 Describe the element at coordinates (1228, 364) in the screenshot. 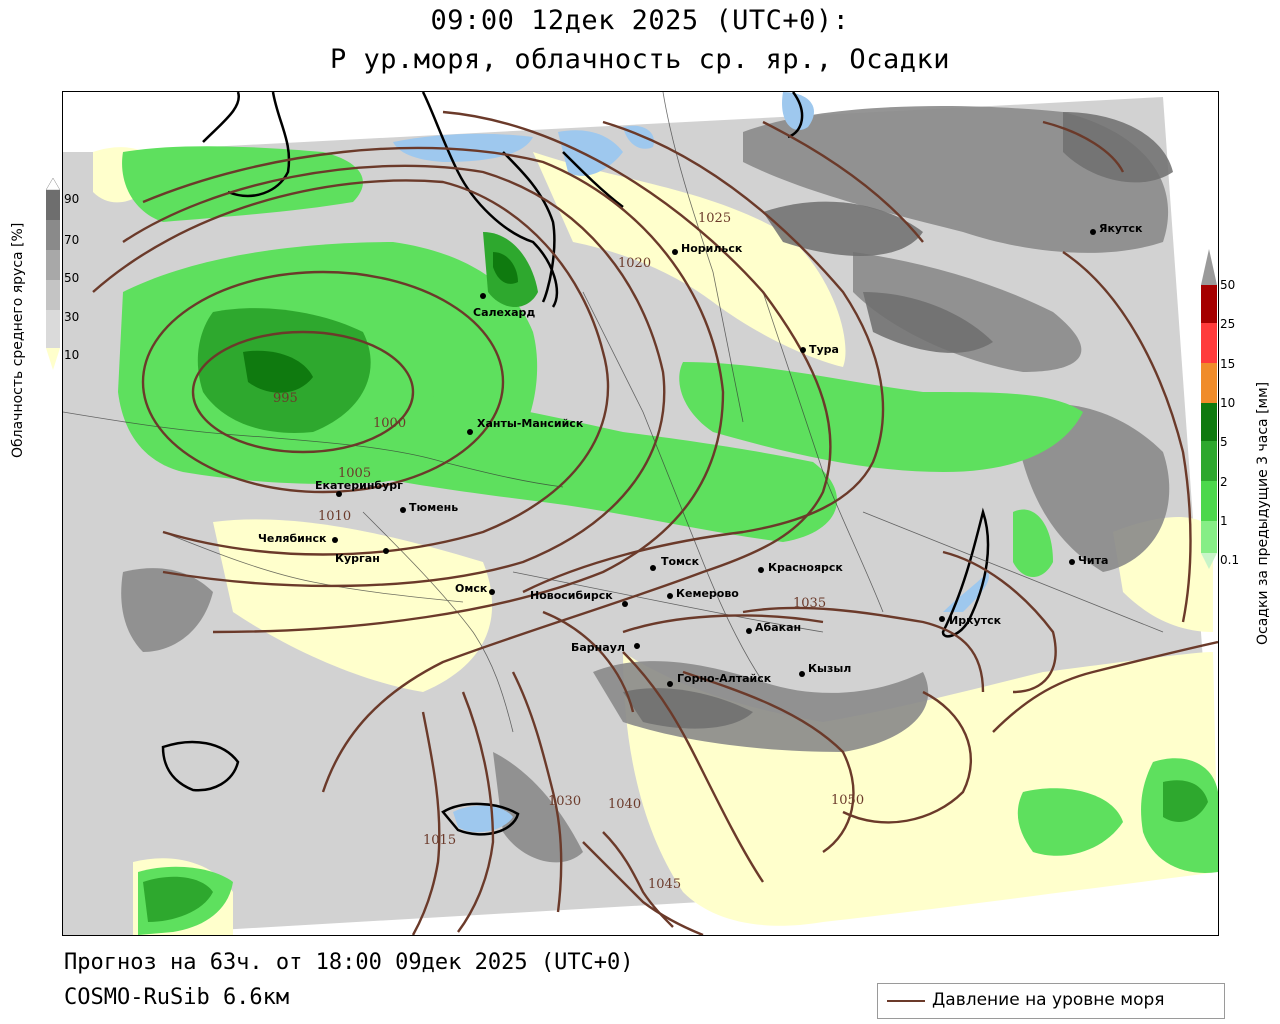

I see `precip-tick: 15` at that location.